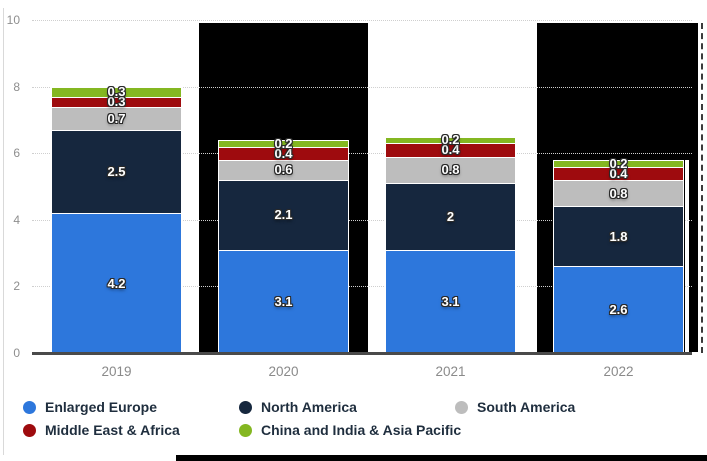 The width and height of the screenshot is (707, 461). Describe the element at coordinates (13, 20) in the screenshot. I see `y-axis-tick-label: 10` at that location.